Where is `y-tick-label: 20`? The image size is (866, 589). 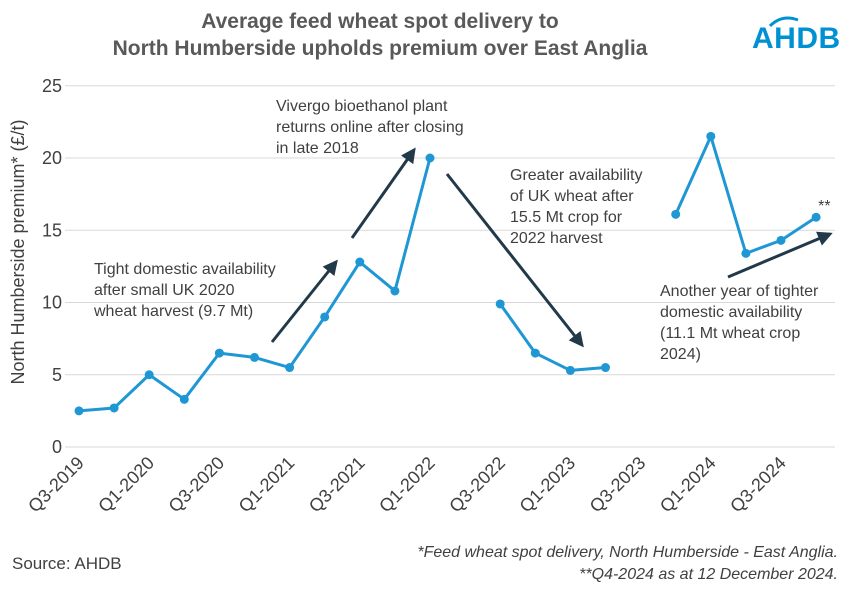
y-tick-label: 20 is located at coordinates (52, 158).